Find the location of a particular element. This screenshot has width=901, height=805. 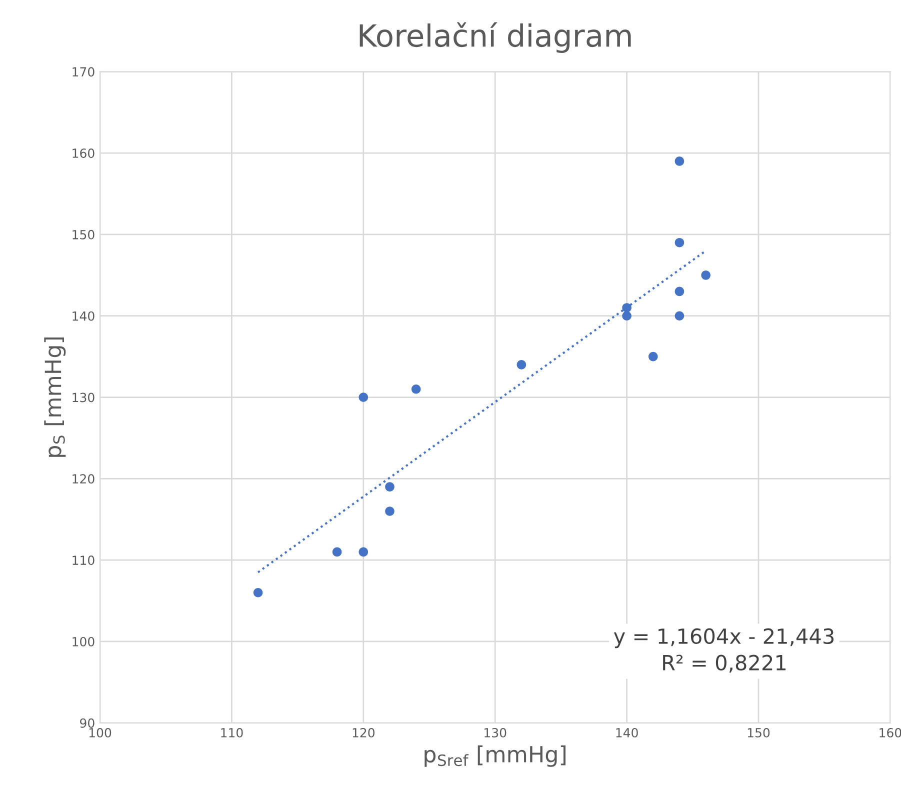

chart-title: Korelační diagram is located at coordinates (495, 37).